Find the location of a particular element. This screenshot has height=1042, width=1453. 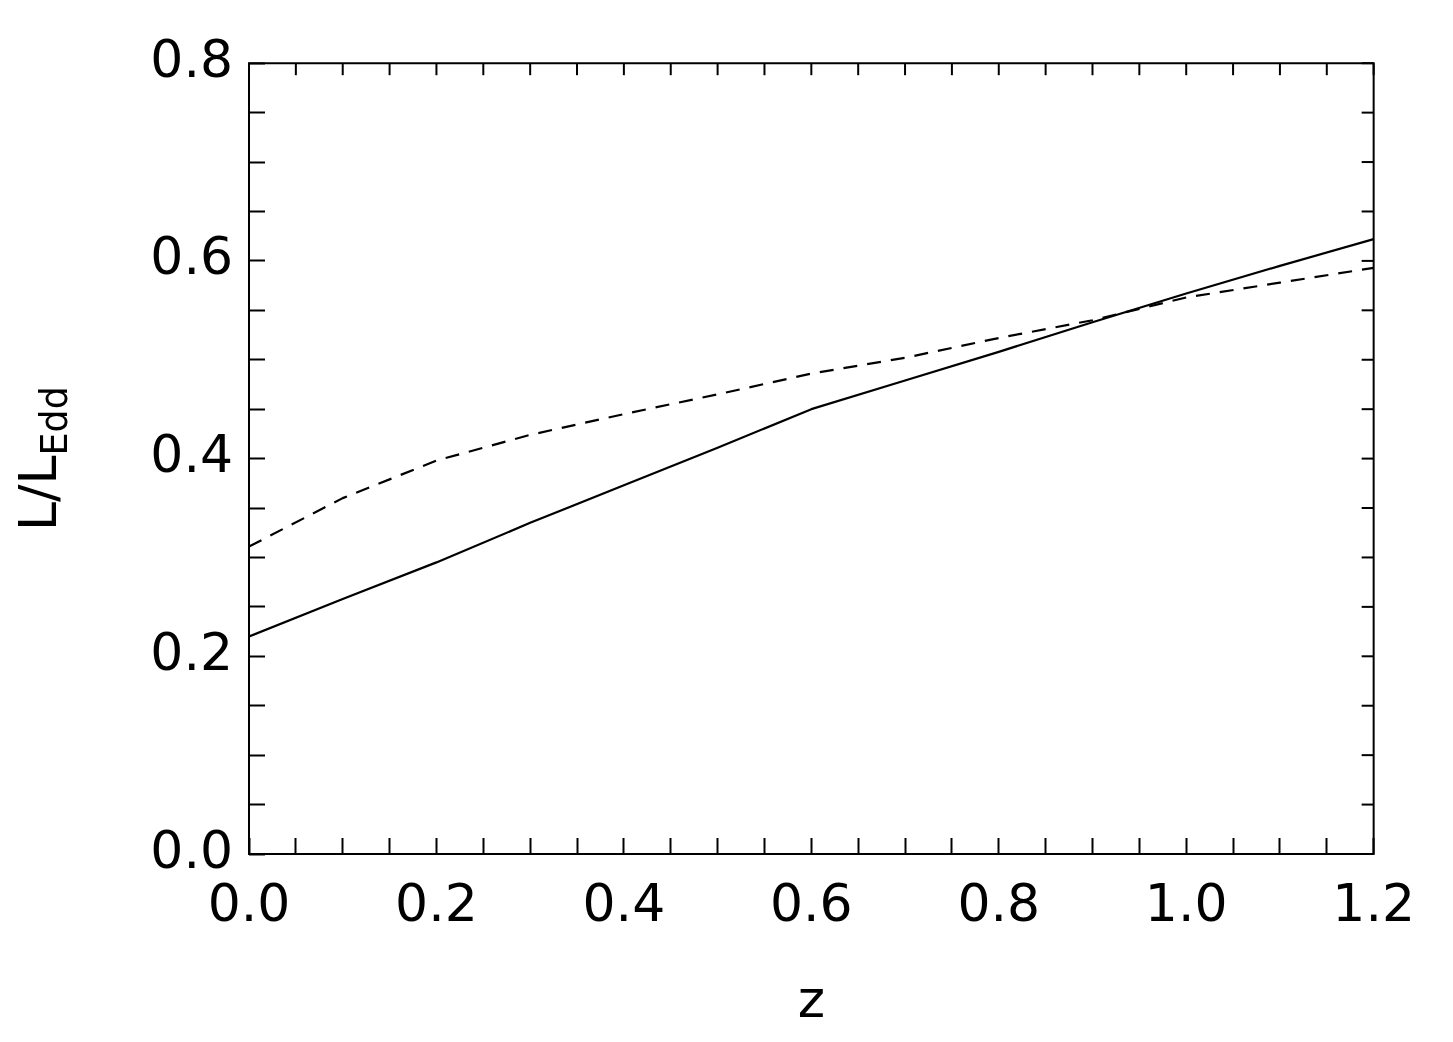

x-tick-label: 0.8 is located at coordinates (999, 902).